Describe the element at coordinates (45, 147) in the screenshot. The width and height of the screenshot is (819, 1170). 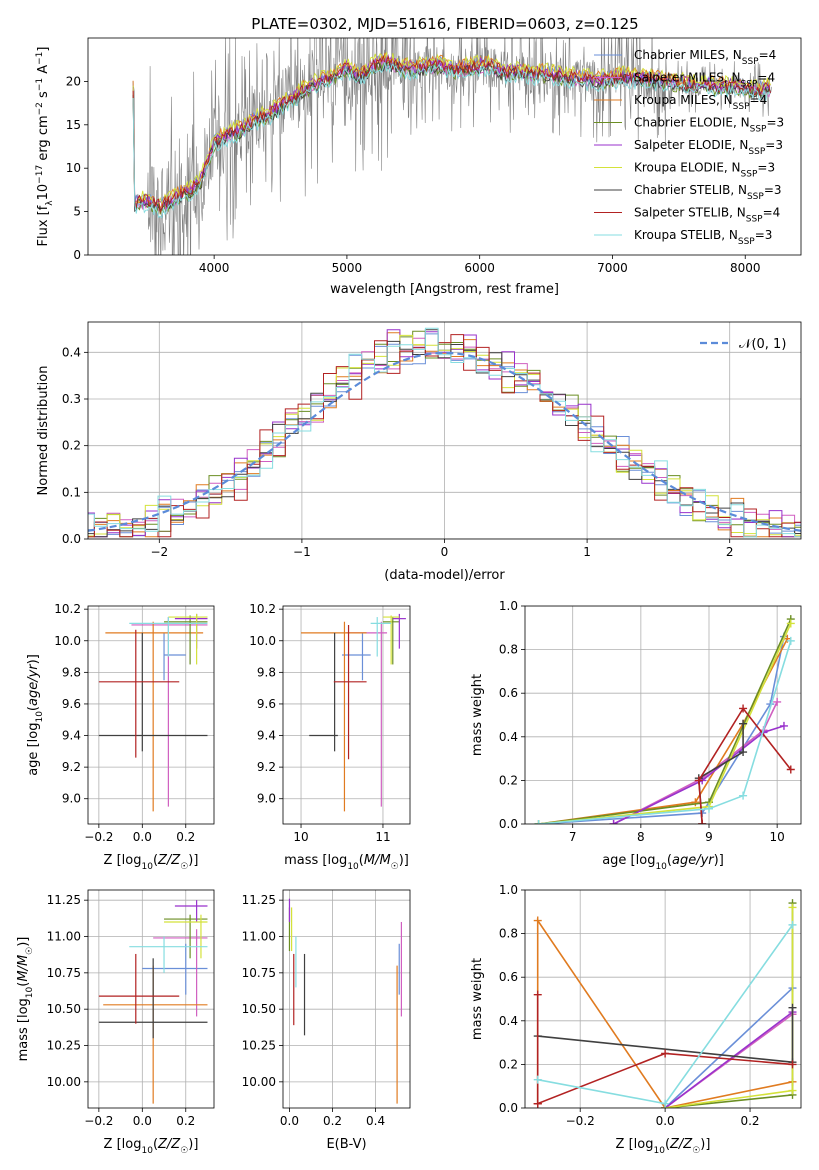
I see `spectrum-y-label: Flux [fλ10−17 erg cm−2 s−1 A−1]` at that location.